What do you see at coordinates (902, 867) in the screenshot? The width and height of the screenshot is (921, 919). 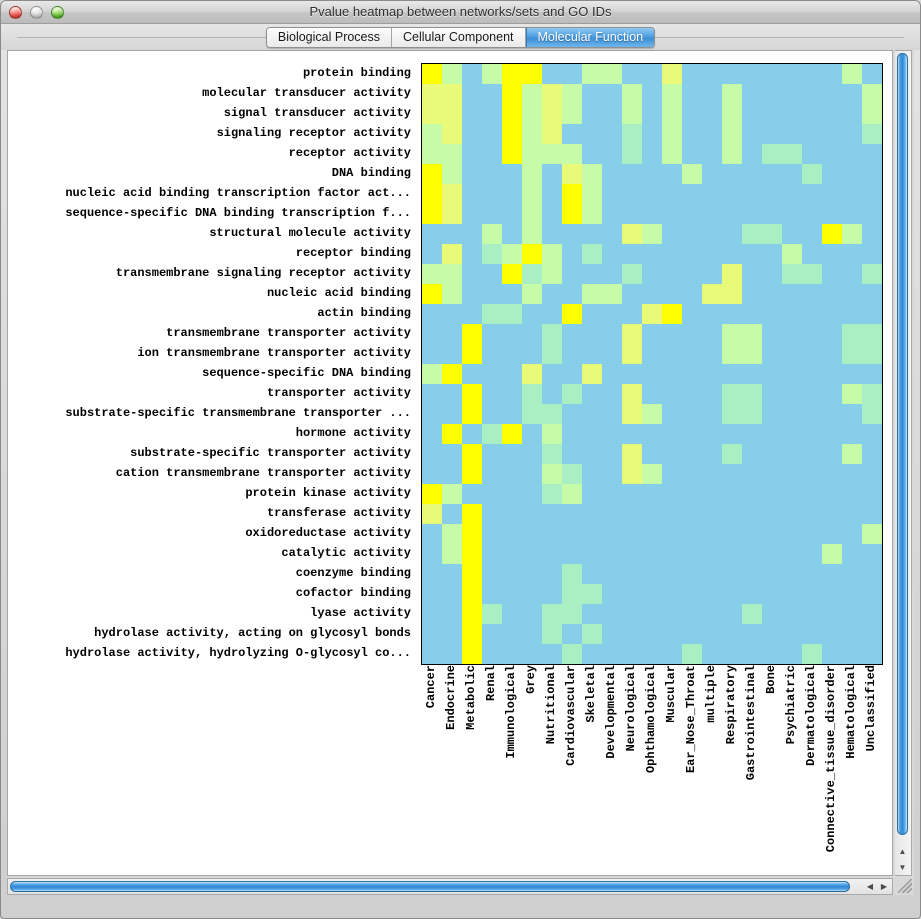 I see `scroll-down-icon: ▼` at bounding box center [902, 867].